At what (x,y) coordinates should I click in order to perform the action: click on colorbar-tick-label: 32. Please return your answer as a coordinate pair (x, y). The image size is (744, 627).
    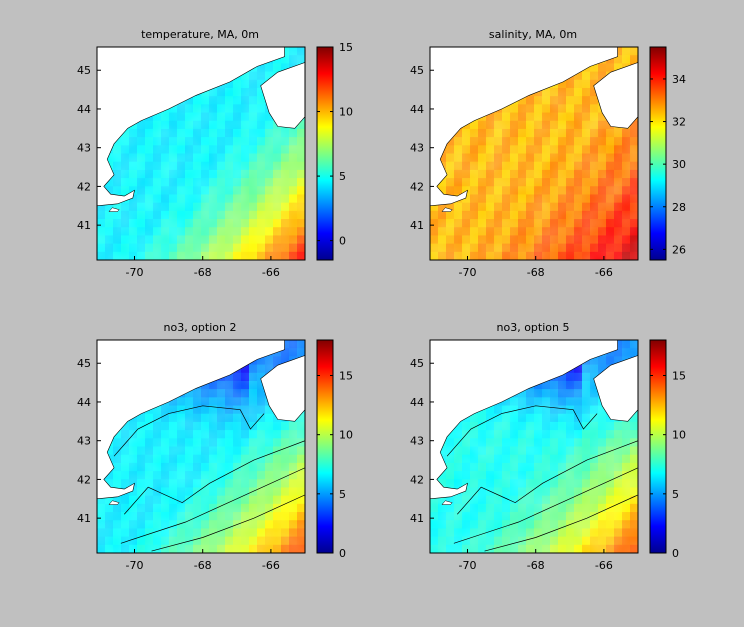
    Looking at the image, I should click on (679, 122).